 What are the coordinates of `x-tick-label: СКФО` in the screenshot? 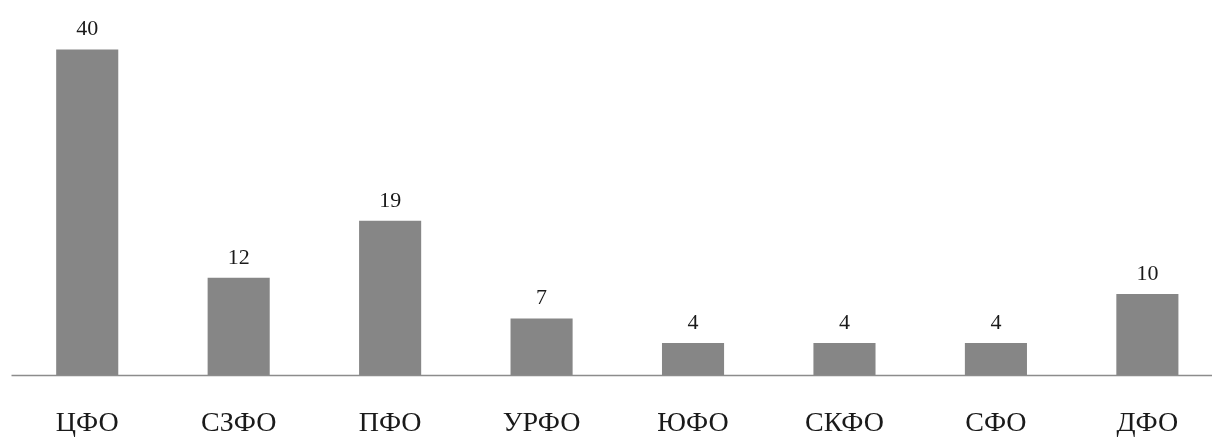 It's located at (844, 421).